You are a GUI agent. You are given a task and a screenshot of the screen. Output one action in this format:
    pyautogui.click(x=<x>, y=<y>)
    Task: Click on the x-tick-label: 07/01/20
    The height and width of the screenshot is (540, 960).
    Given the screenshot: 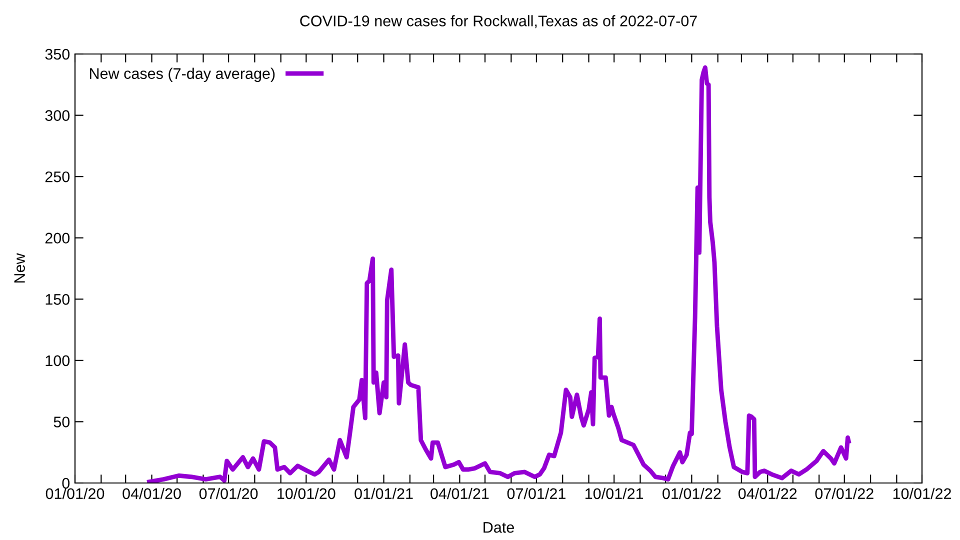 What is the action you would take?
    pyautogui.click(x=228, y=494)
    